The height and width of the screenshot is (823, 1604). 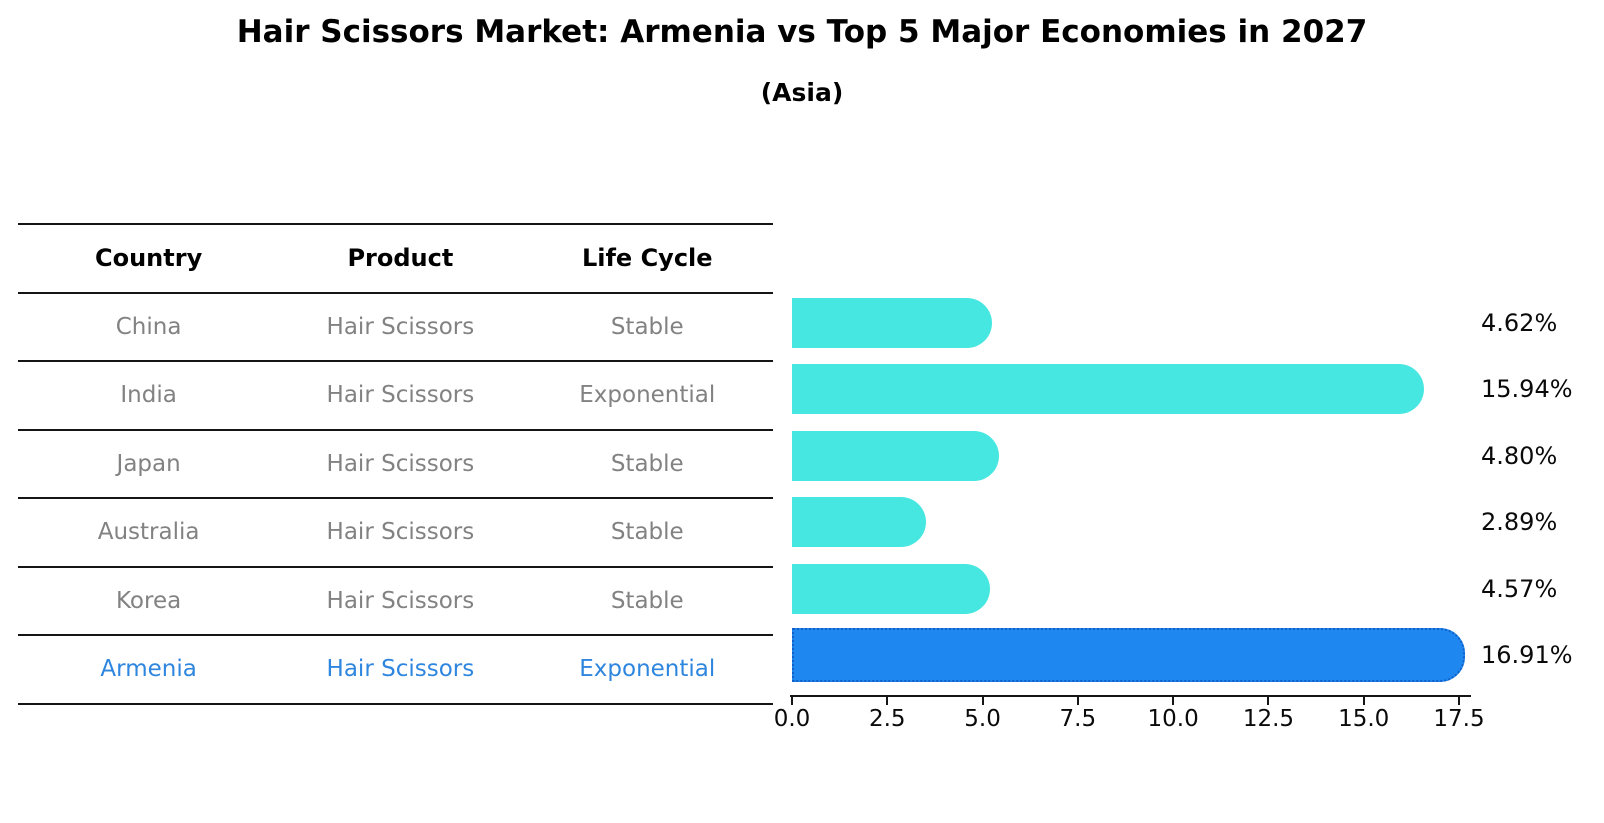 I want to click on value-label-korea: 4.57%, so click(x=1519, y=588).